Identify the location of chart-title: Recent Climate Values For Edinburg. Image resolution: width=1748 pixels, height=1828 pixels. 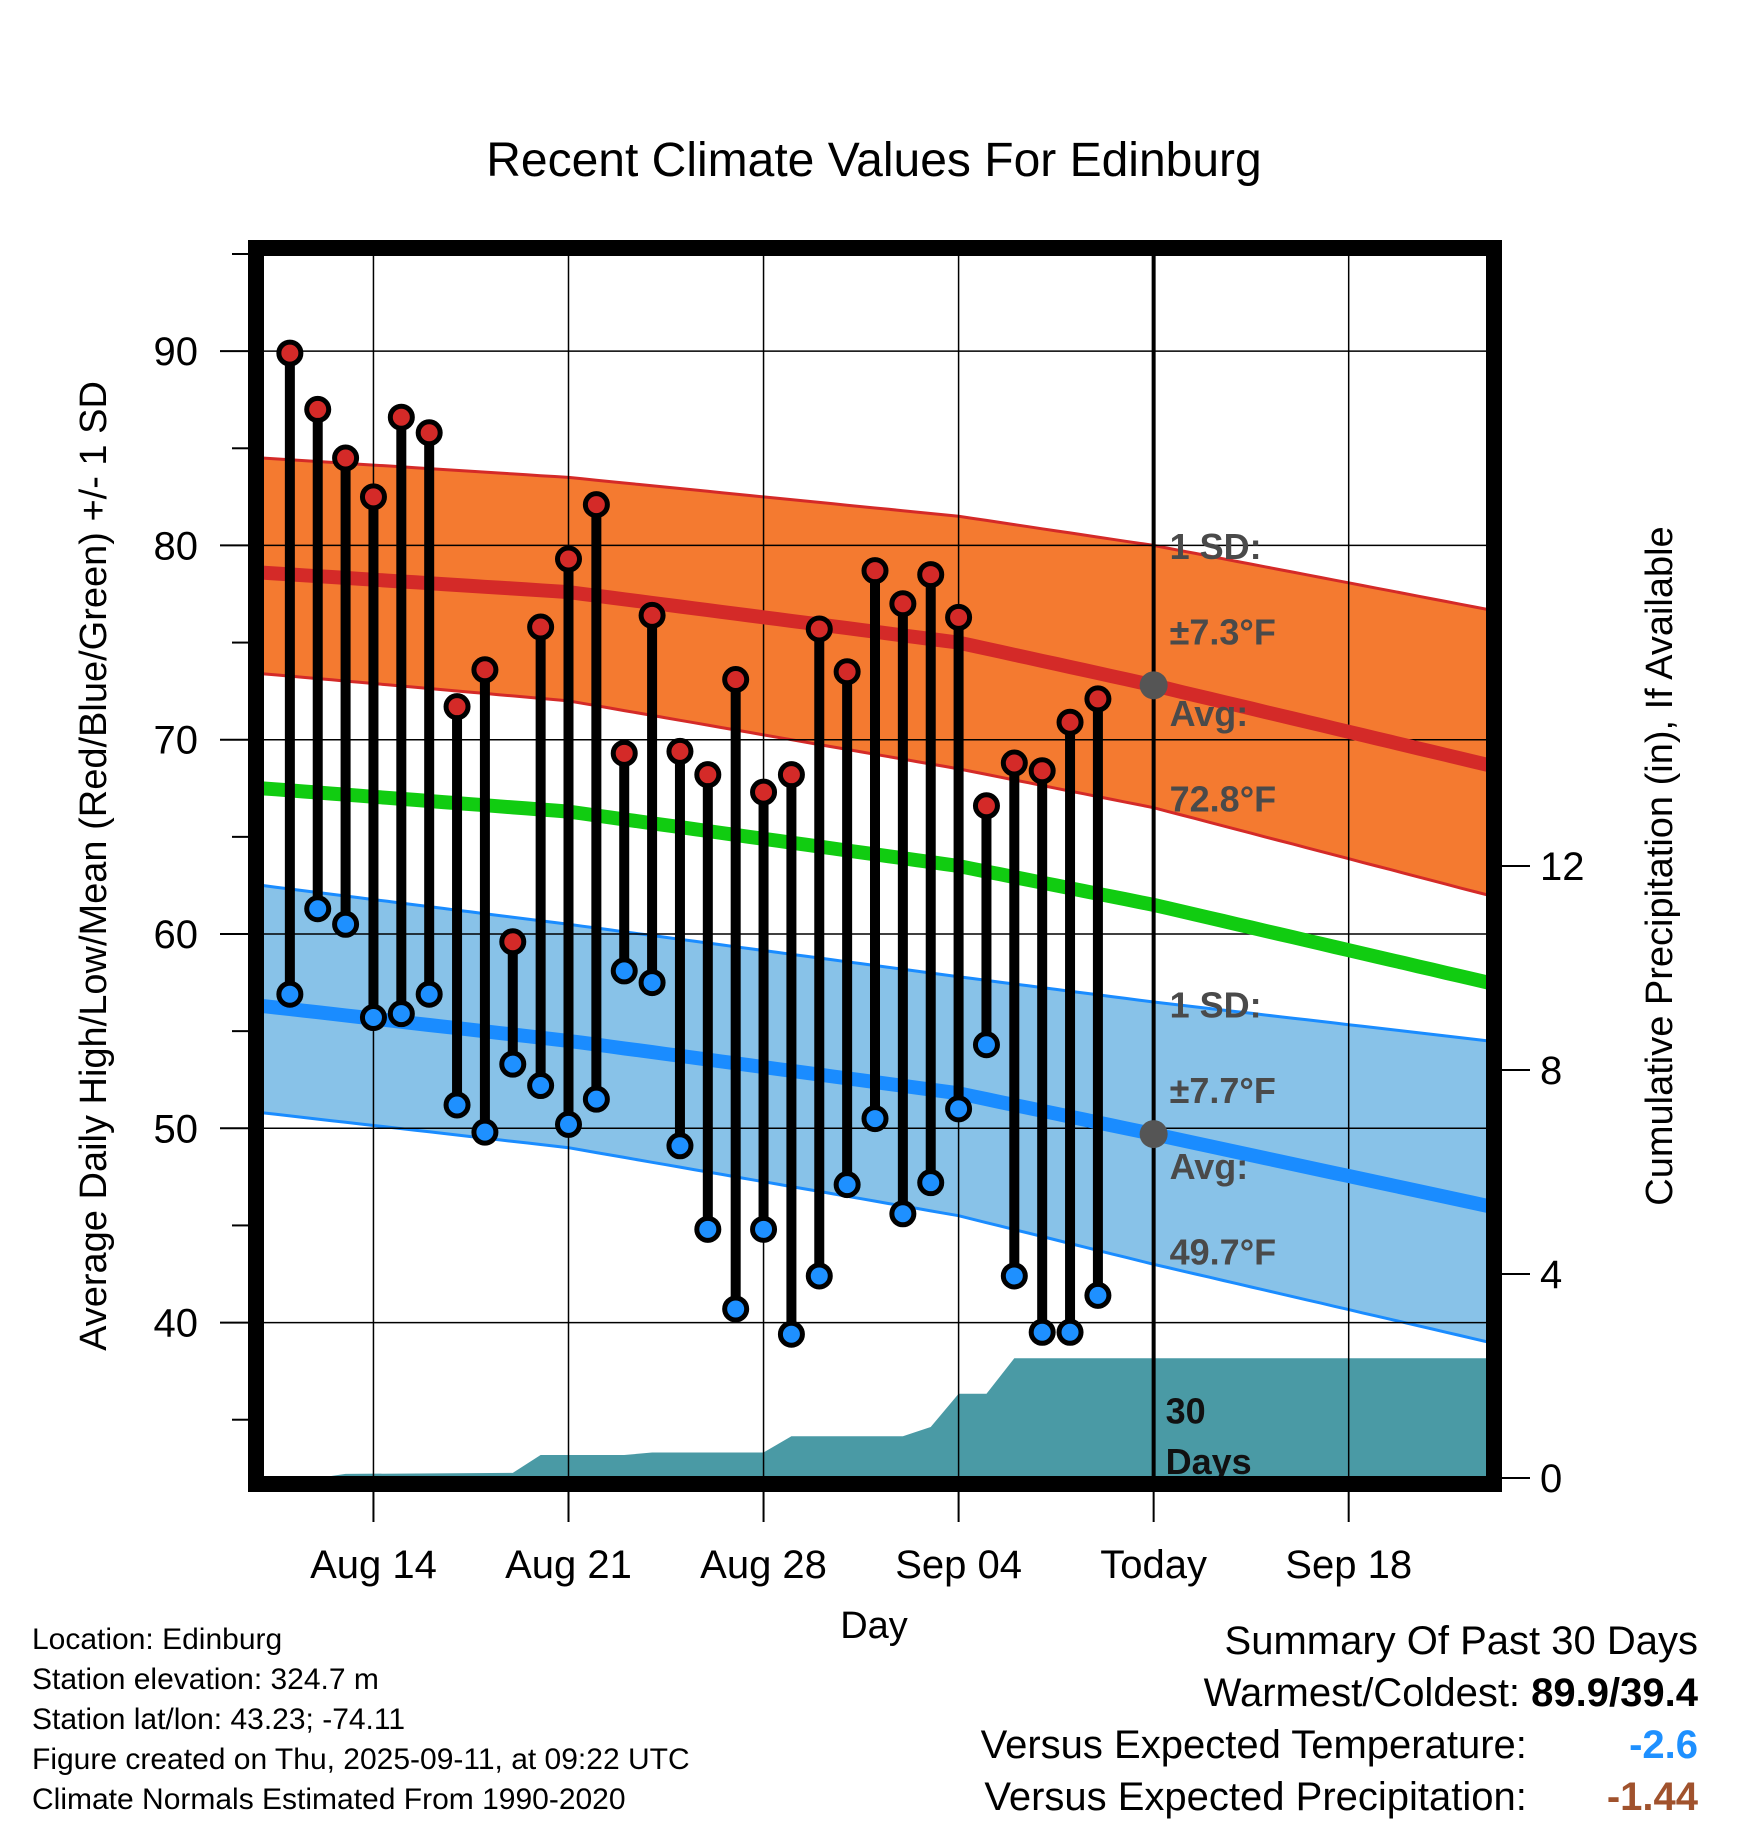
(873, 160).